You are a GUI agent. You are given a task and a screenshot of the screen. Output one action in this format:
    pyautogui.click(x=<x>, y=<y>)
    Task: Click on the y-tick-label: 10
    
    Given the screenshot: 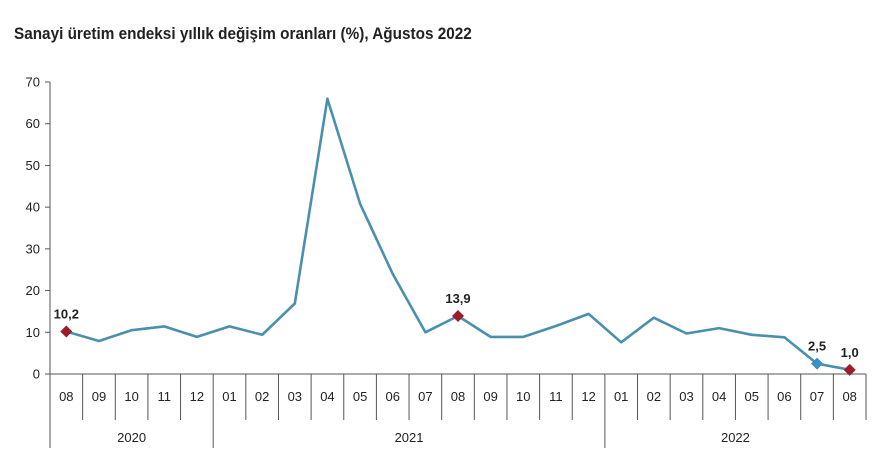 What is the action you would take?
    pyautogui.click(x=33, y=332)
    